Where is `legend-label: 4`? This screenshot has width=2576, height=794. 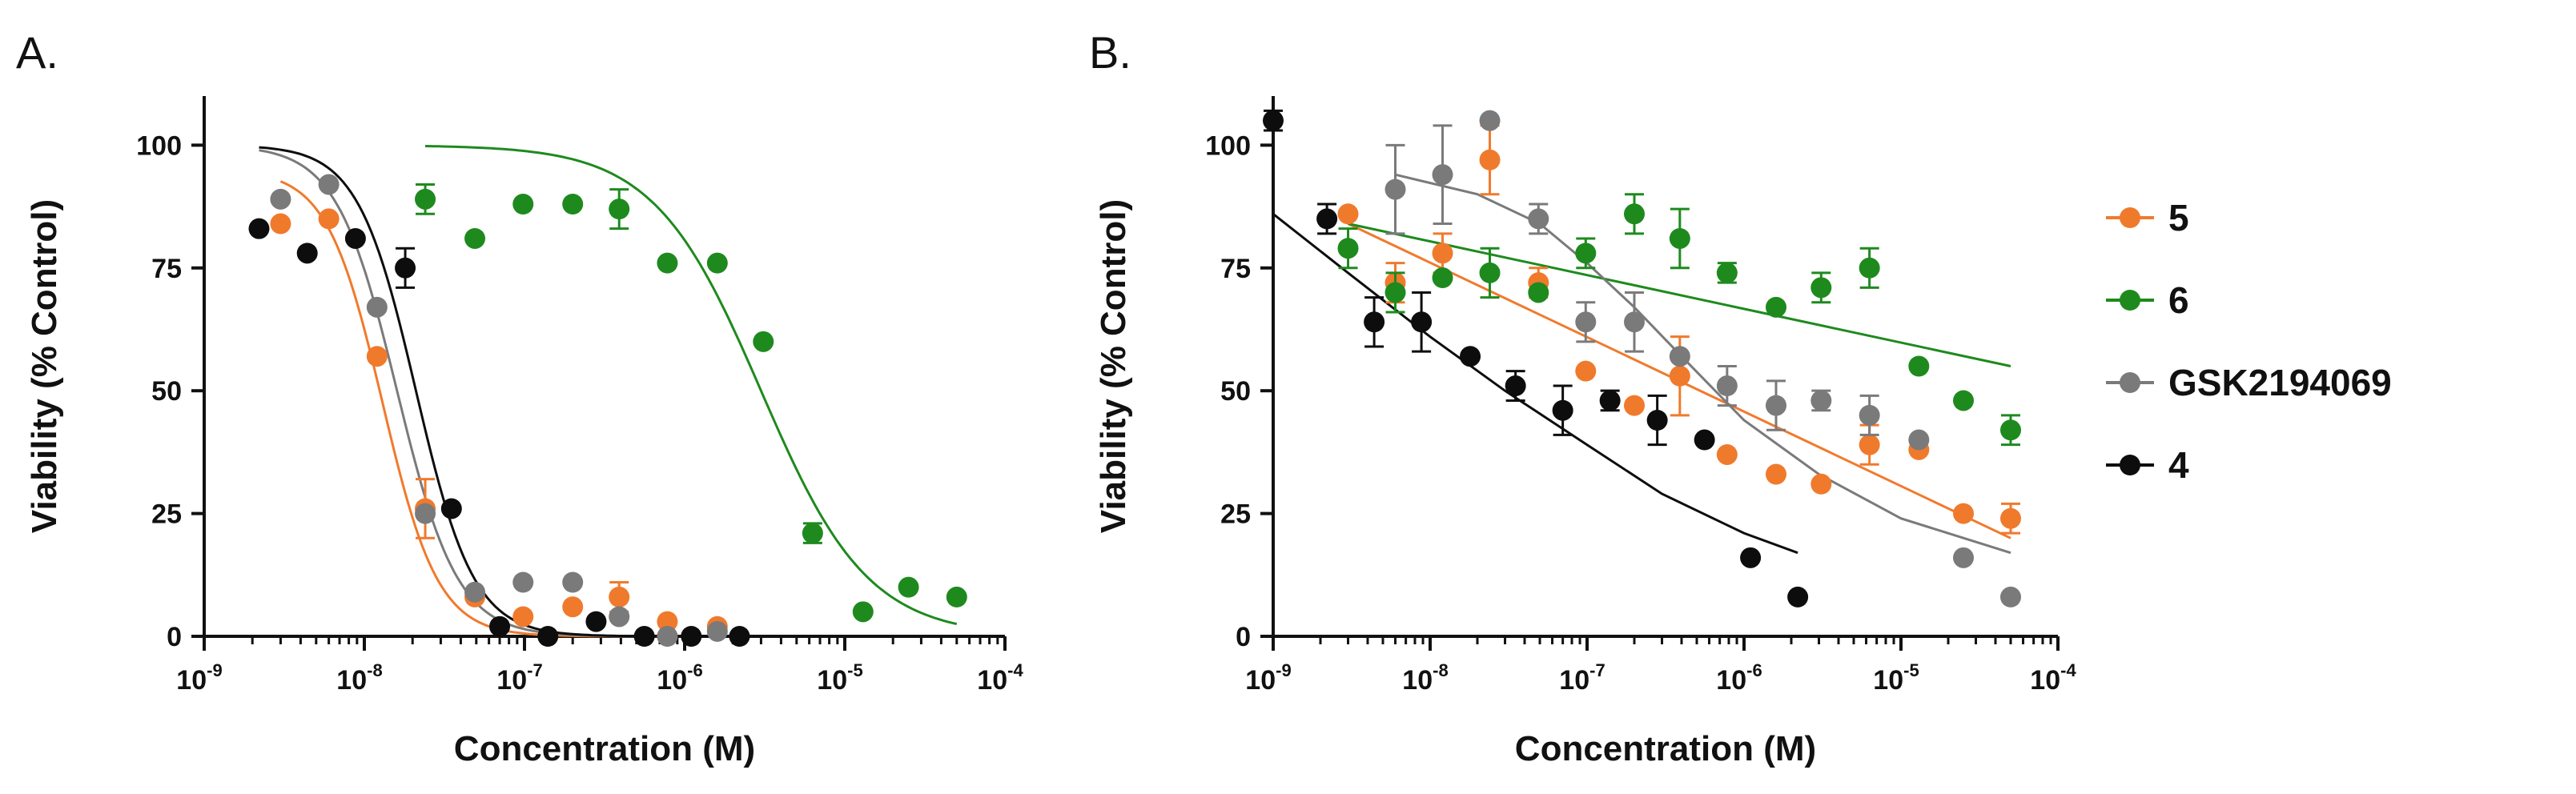
legend-label: 4 is located at coordinates (2178, 465).